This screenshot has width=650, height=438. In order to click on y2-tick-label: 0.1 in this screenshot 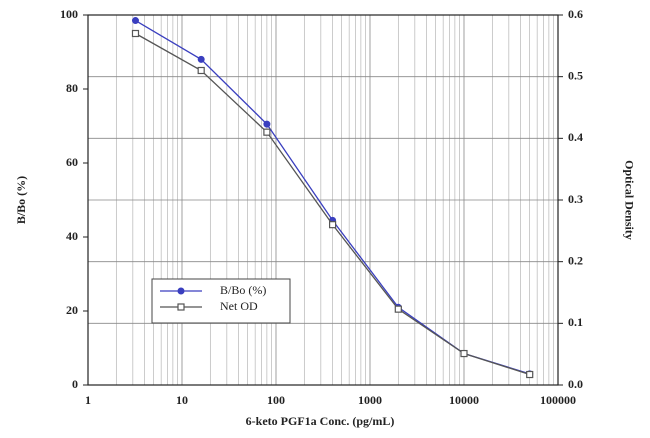, I will do `click(575, 322)`.